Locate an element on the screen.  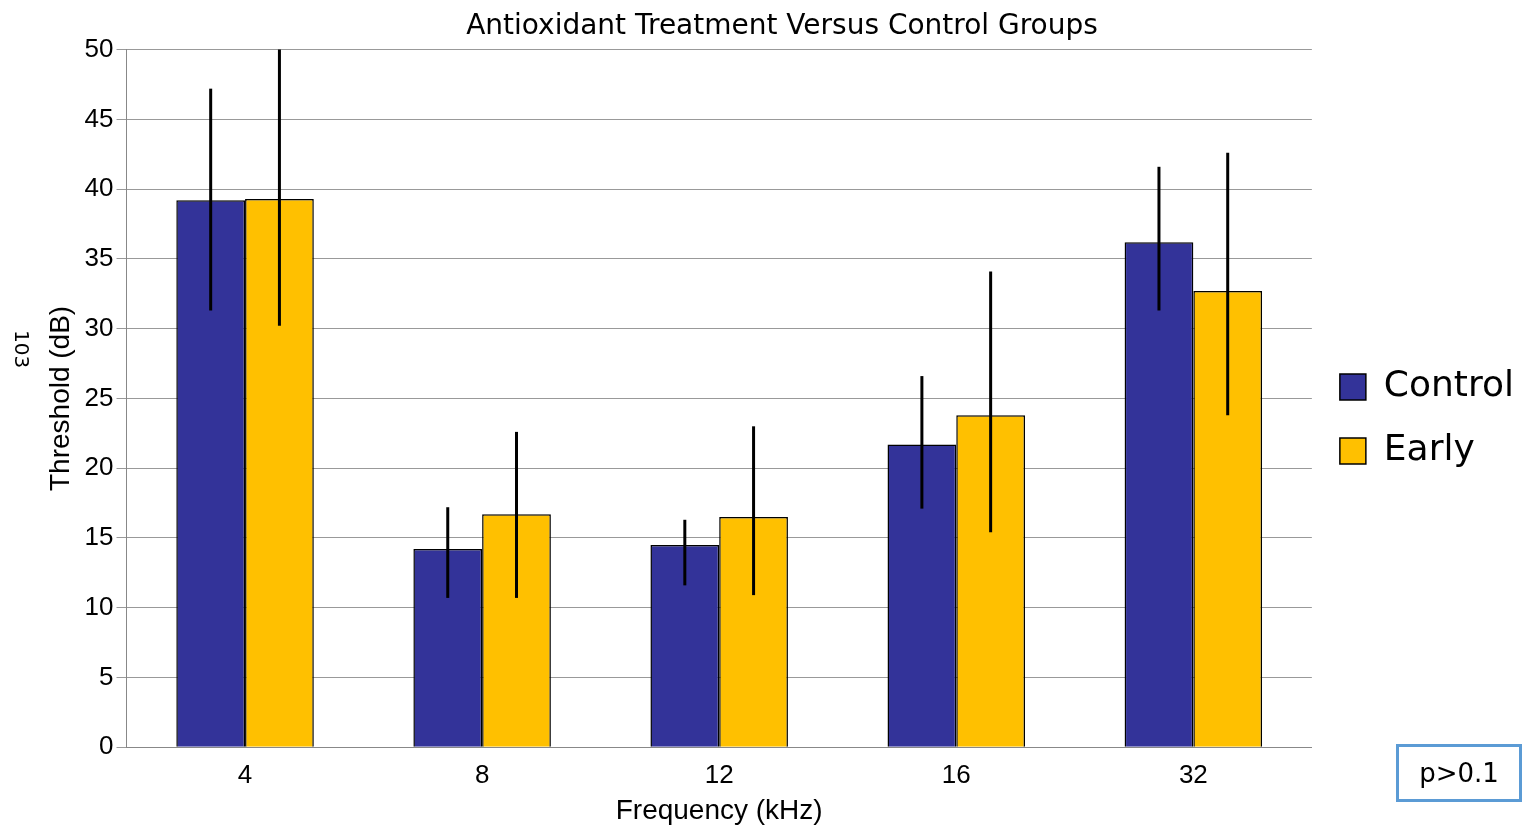
y-tick-label: 30 is located at coordinates (99, 326).